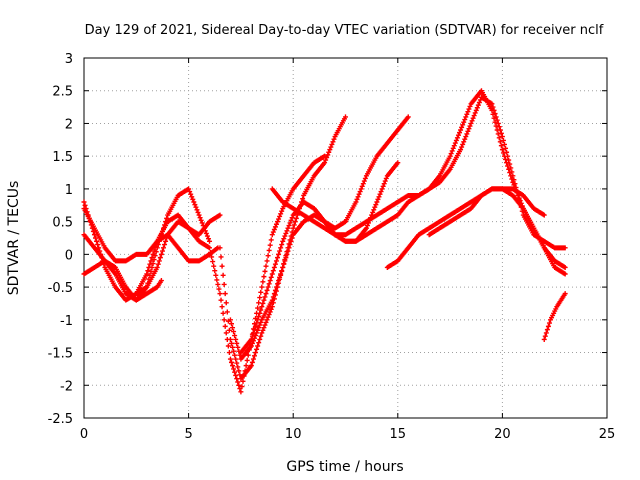 This screenshot has width=640, height=480. I want to click on y-tick-label: 2.5, so click(62, 92).